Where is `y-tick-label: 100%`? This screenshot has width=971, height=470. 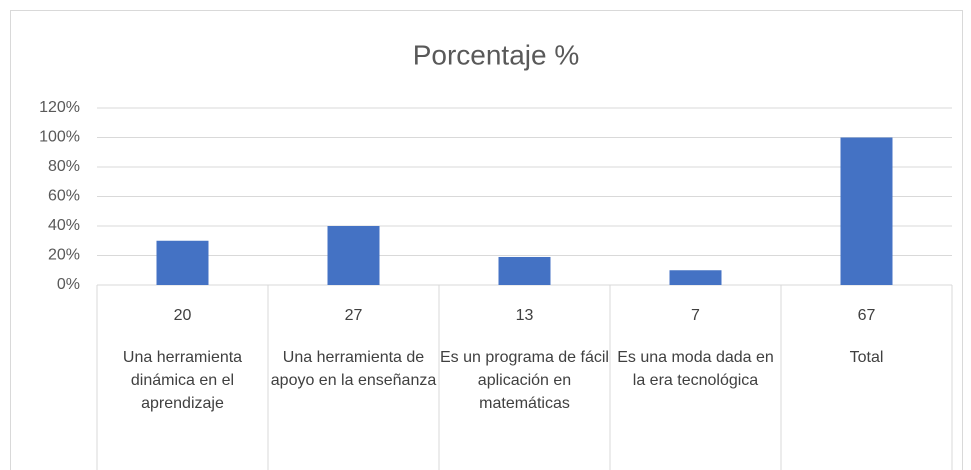 y-tick-label: 100% is located at coordinates (59, 137).